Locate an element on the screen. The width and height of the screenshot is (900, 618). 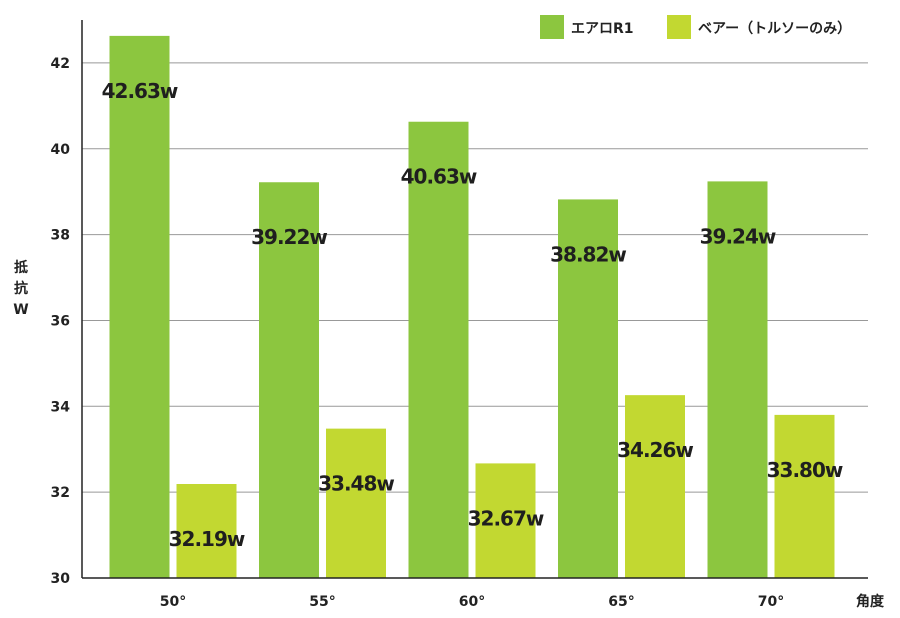
y-tick-label: 40 is located at coordinates (61, 150).